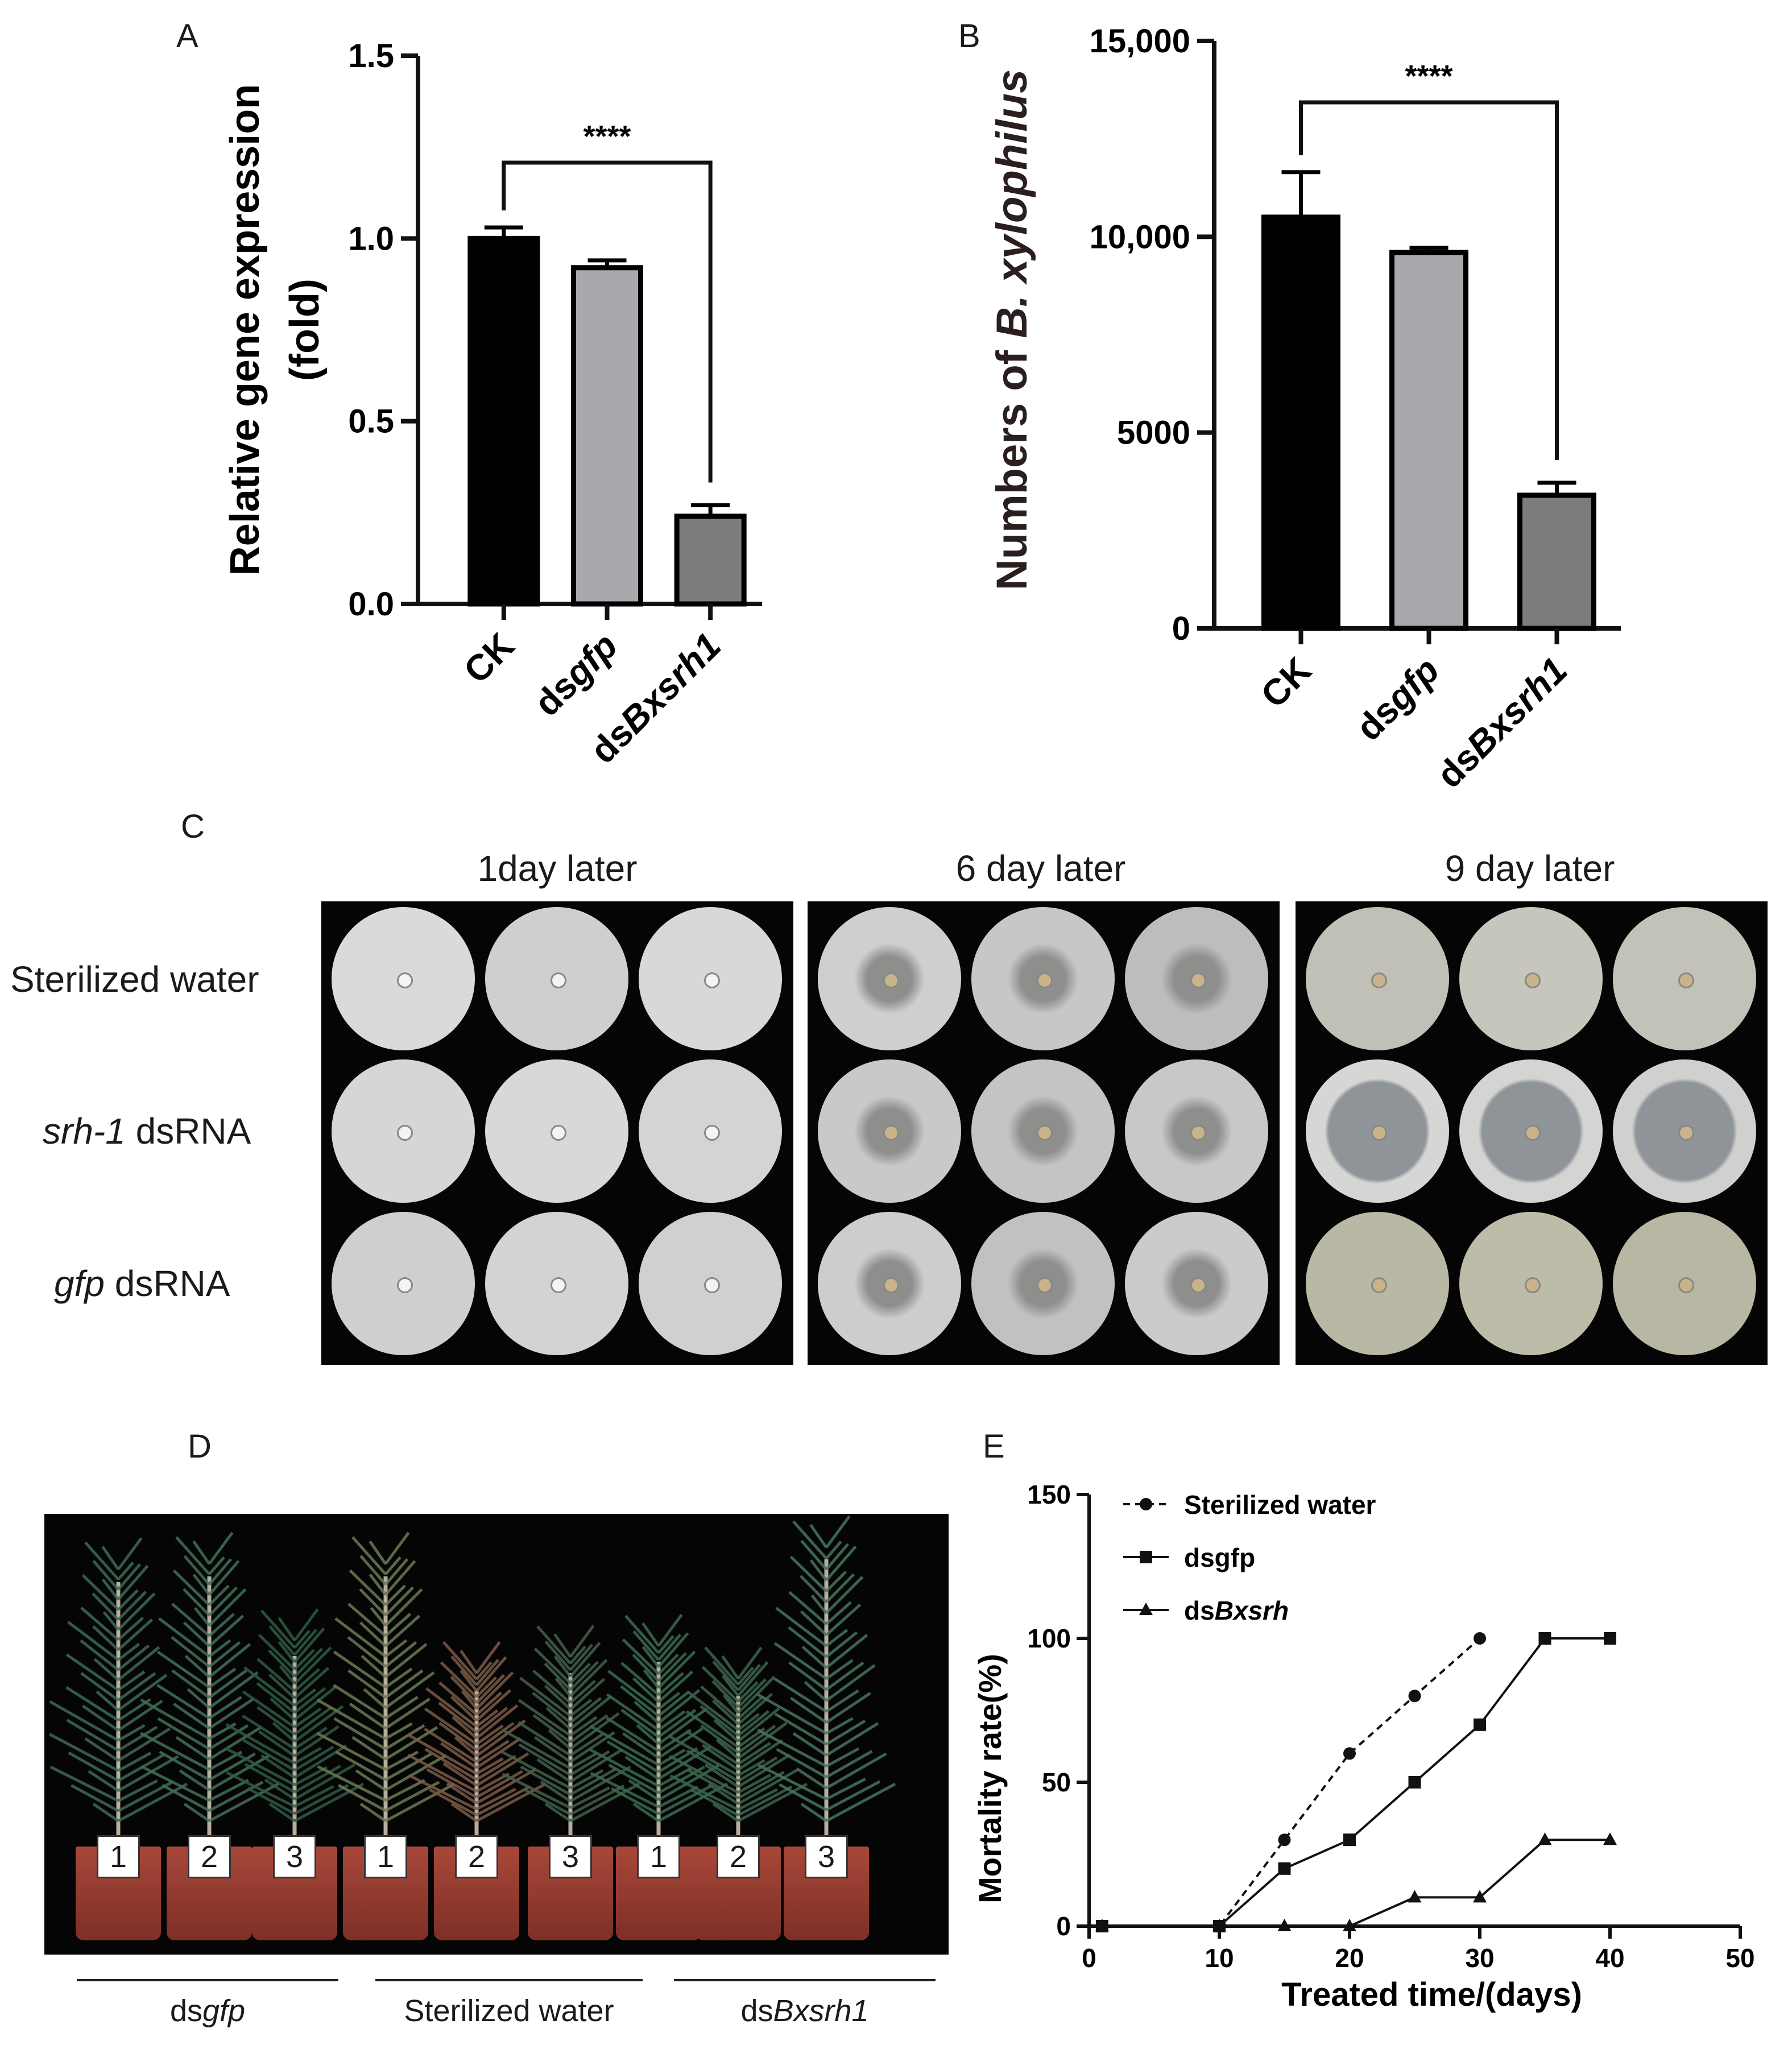  What do you see at coordinates (1350, 1958) in the screenshot?
I see `x-tick-label: 20` at bounding box center [1350, 1958].